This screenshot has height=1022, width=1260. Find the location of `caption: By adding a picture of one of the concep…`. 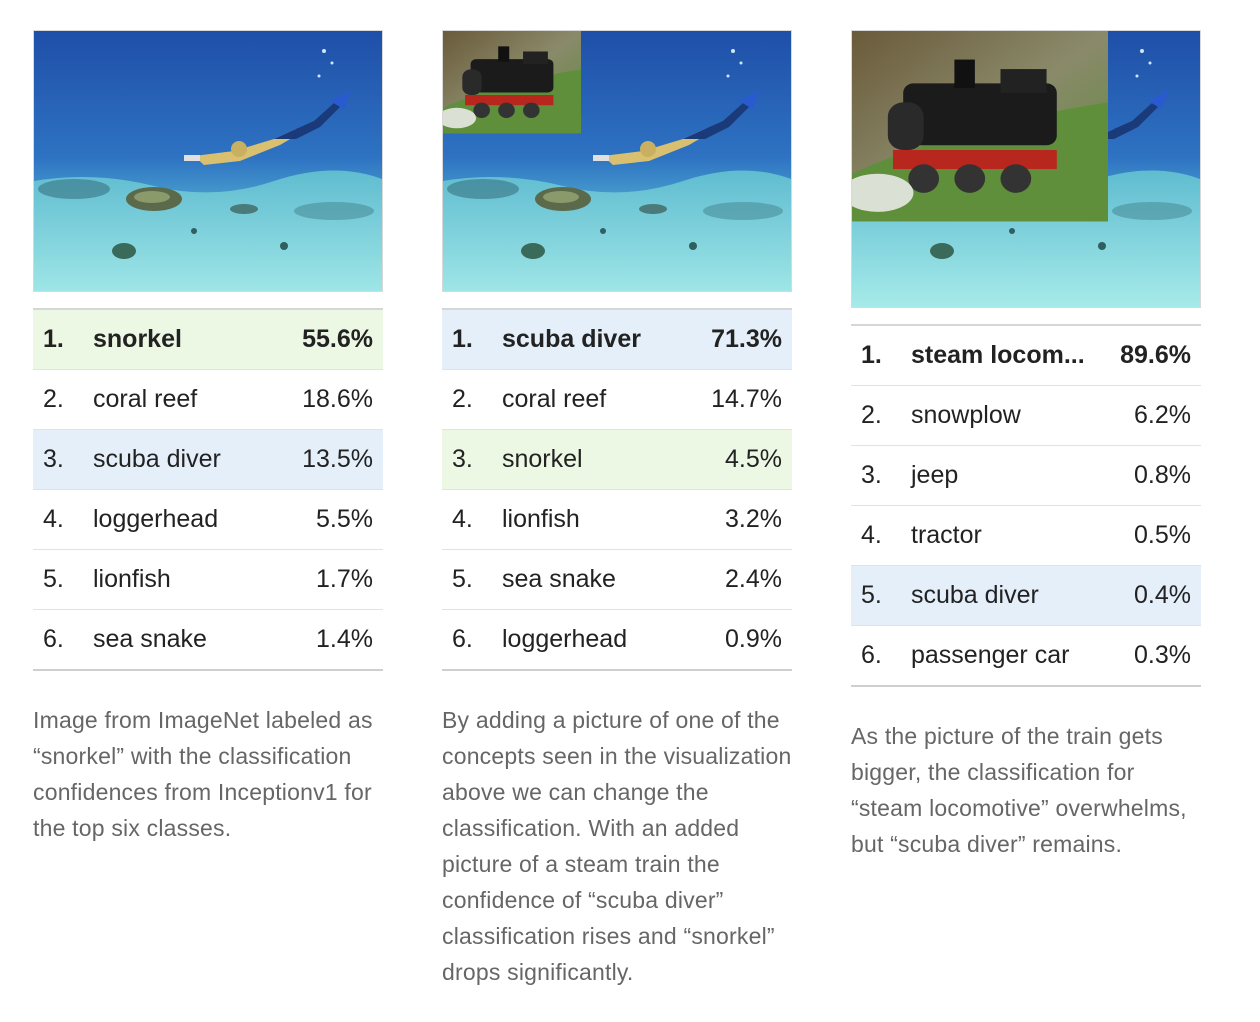

caption: By adding a picture of one of the concep… is located at coordinates (617, 846).